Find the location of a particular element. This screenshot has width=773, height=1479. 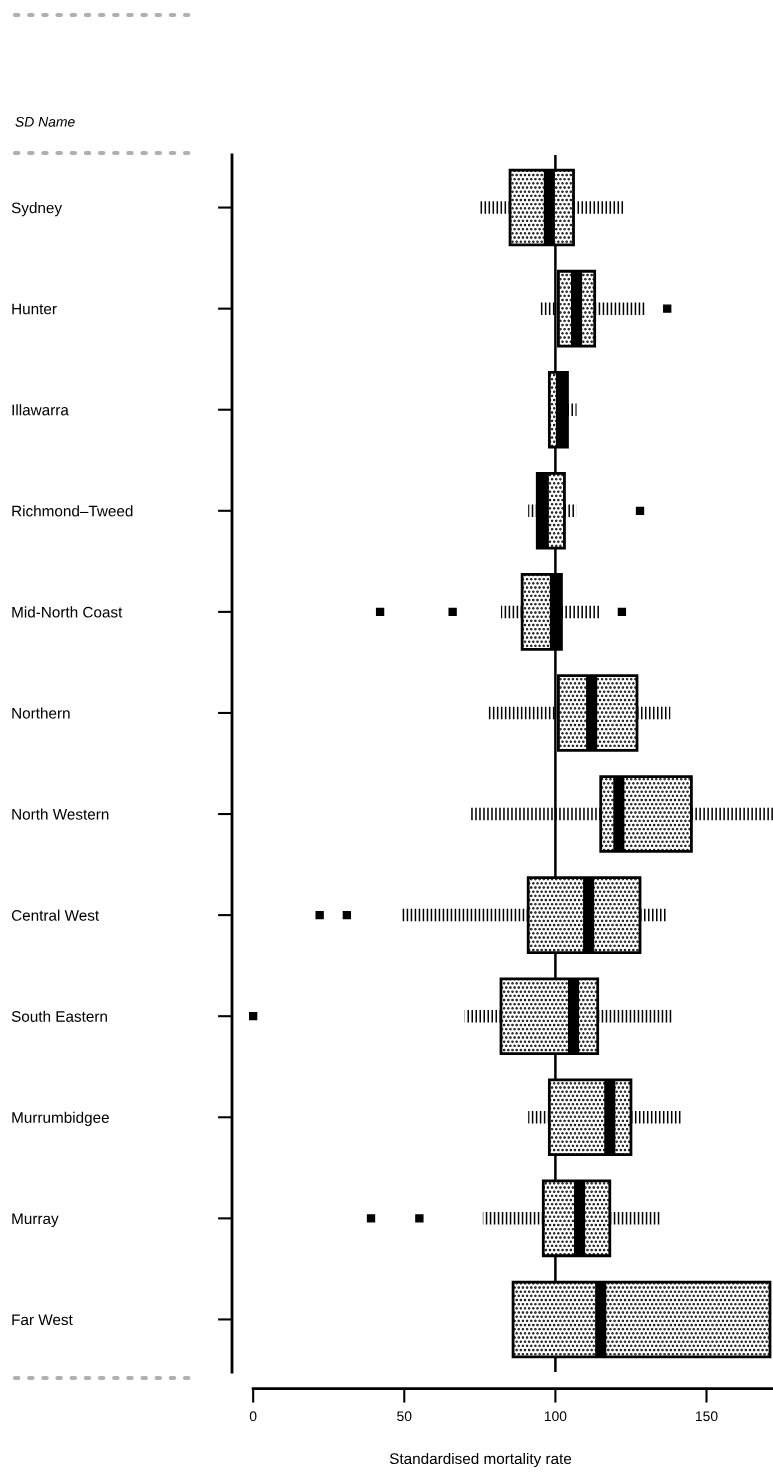

y-tick-label: Richmond–Tweed is located at coordinates (72, 511).